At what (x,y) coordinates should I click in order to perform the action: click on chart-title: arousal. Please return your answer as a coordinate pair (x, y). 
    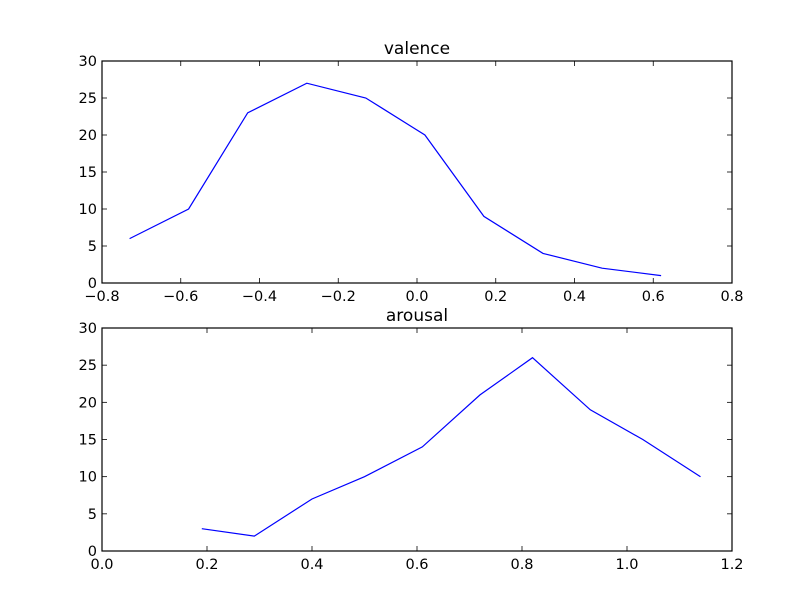
    Looking at the image, I should click on (417, 316).